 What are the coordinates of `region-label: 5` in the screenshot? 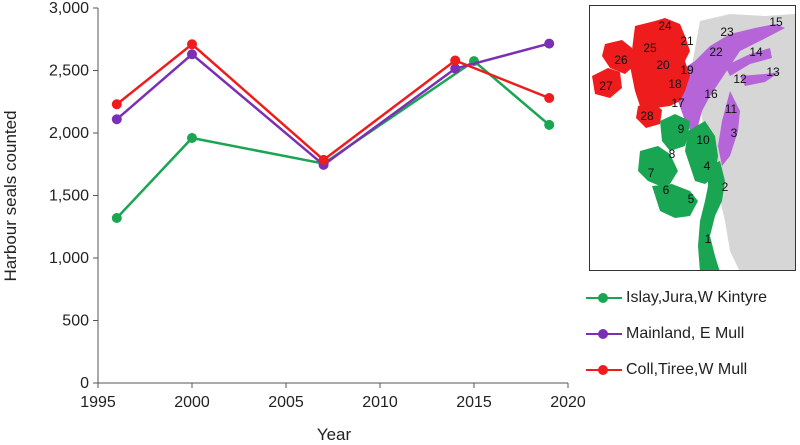 It's located at (691, 199).